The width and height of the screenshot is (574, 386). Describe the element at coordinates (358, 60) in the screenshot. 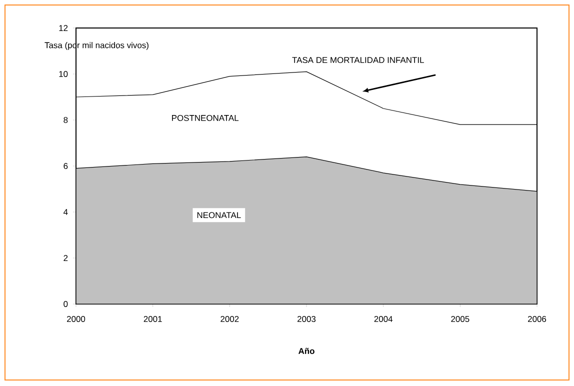

I see `series-label: TASA DE MORTALIDAD INFANTIL` at that location.